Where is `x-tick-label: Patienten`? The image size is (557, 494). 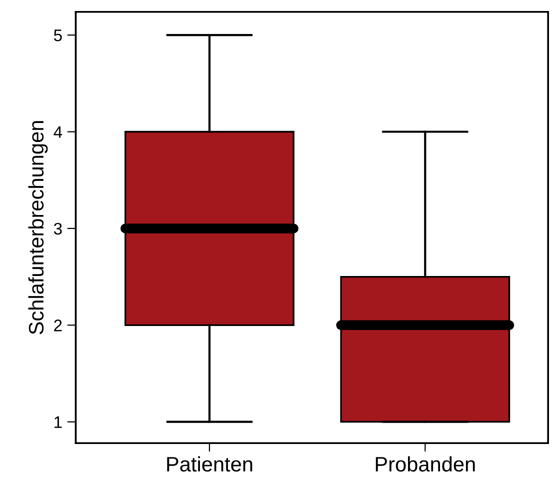 x-tick-label: Patienten is located at coordinates (209, 464).